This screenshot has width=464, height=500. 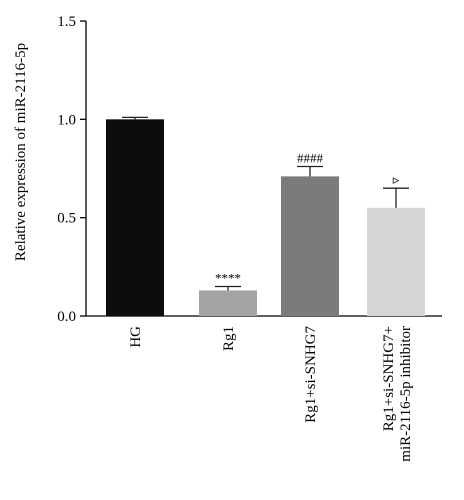 I want to click on x-tick-label-group: Rg1+si-SNHG7+ miR-2116-5p inhibitor, so click(x=397, y=394).